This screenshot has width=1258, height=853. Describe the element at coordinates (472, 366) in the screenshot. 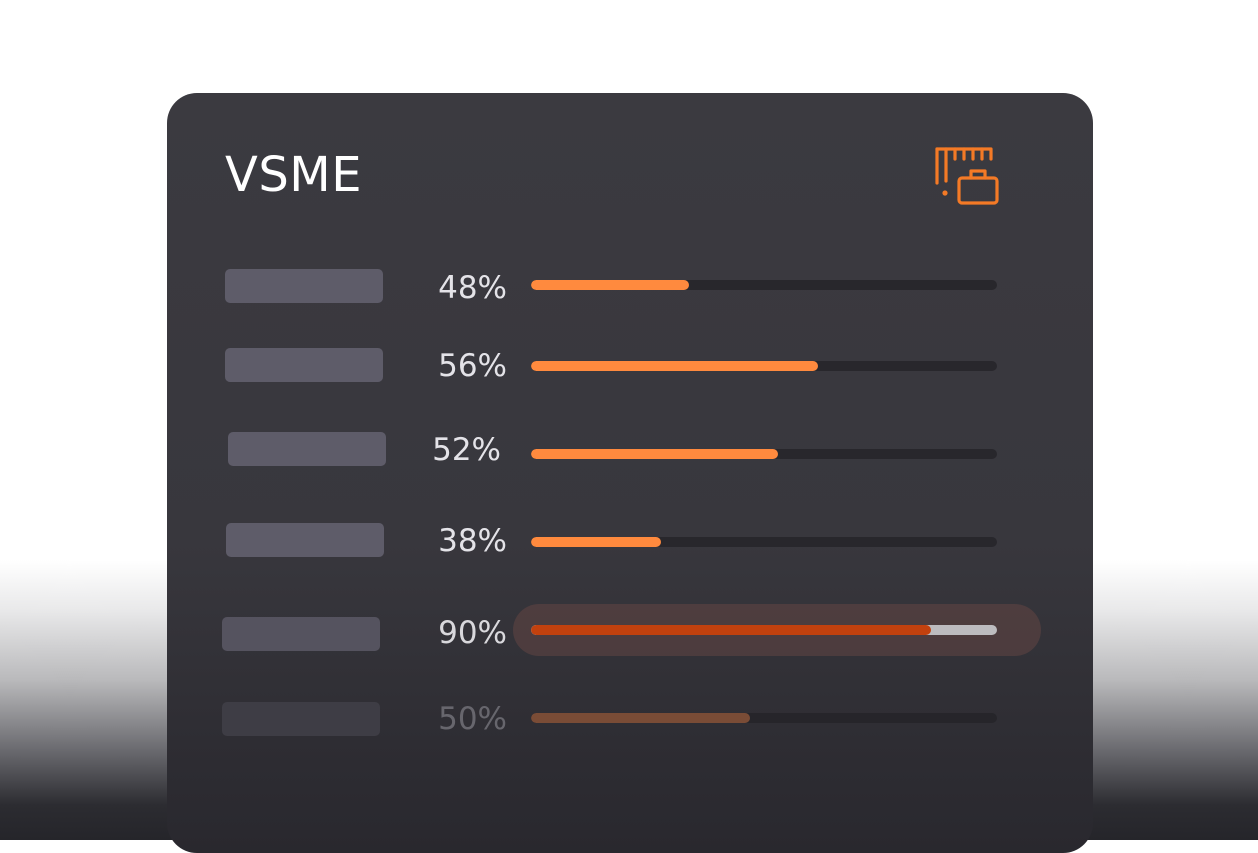

I see `metric-percent: 56%` at that location.